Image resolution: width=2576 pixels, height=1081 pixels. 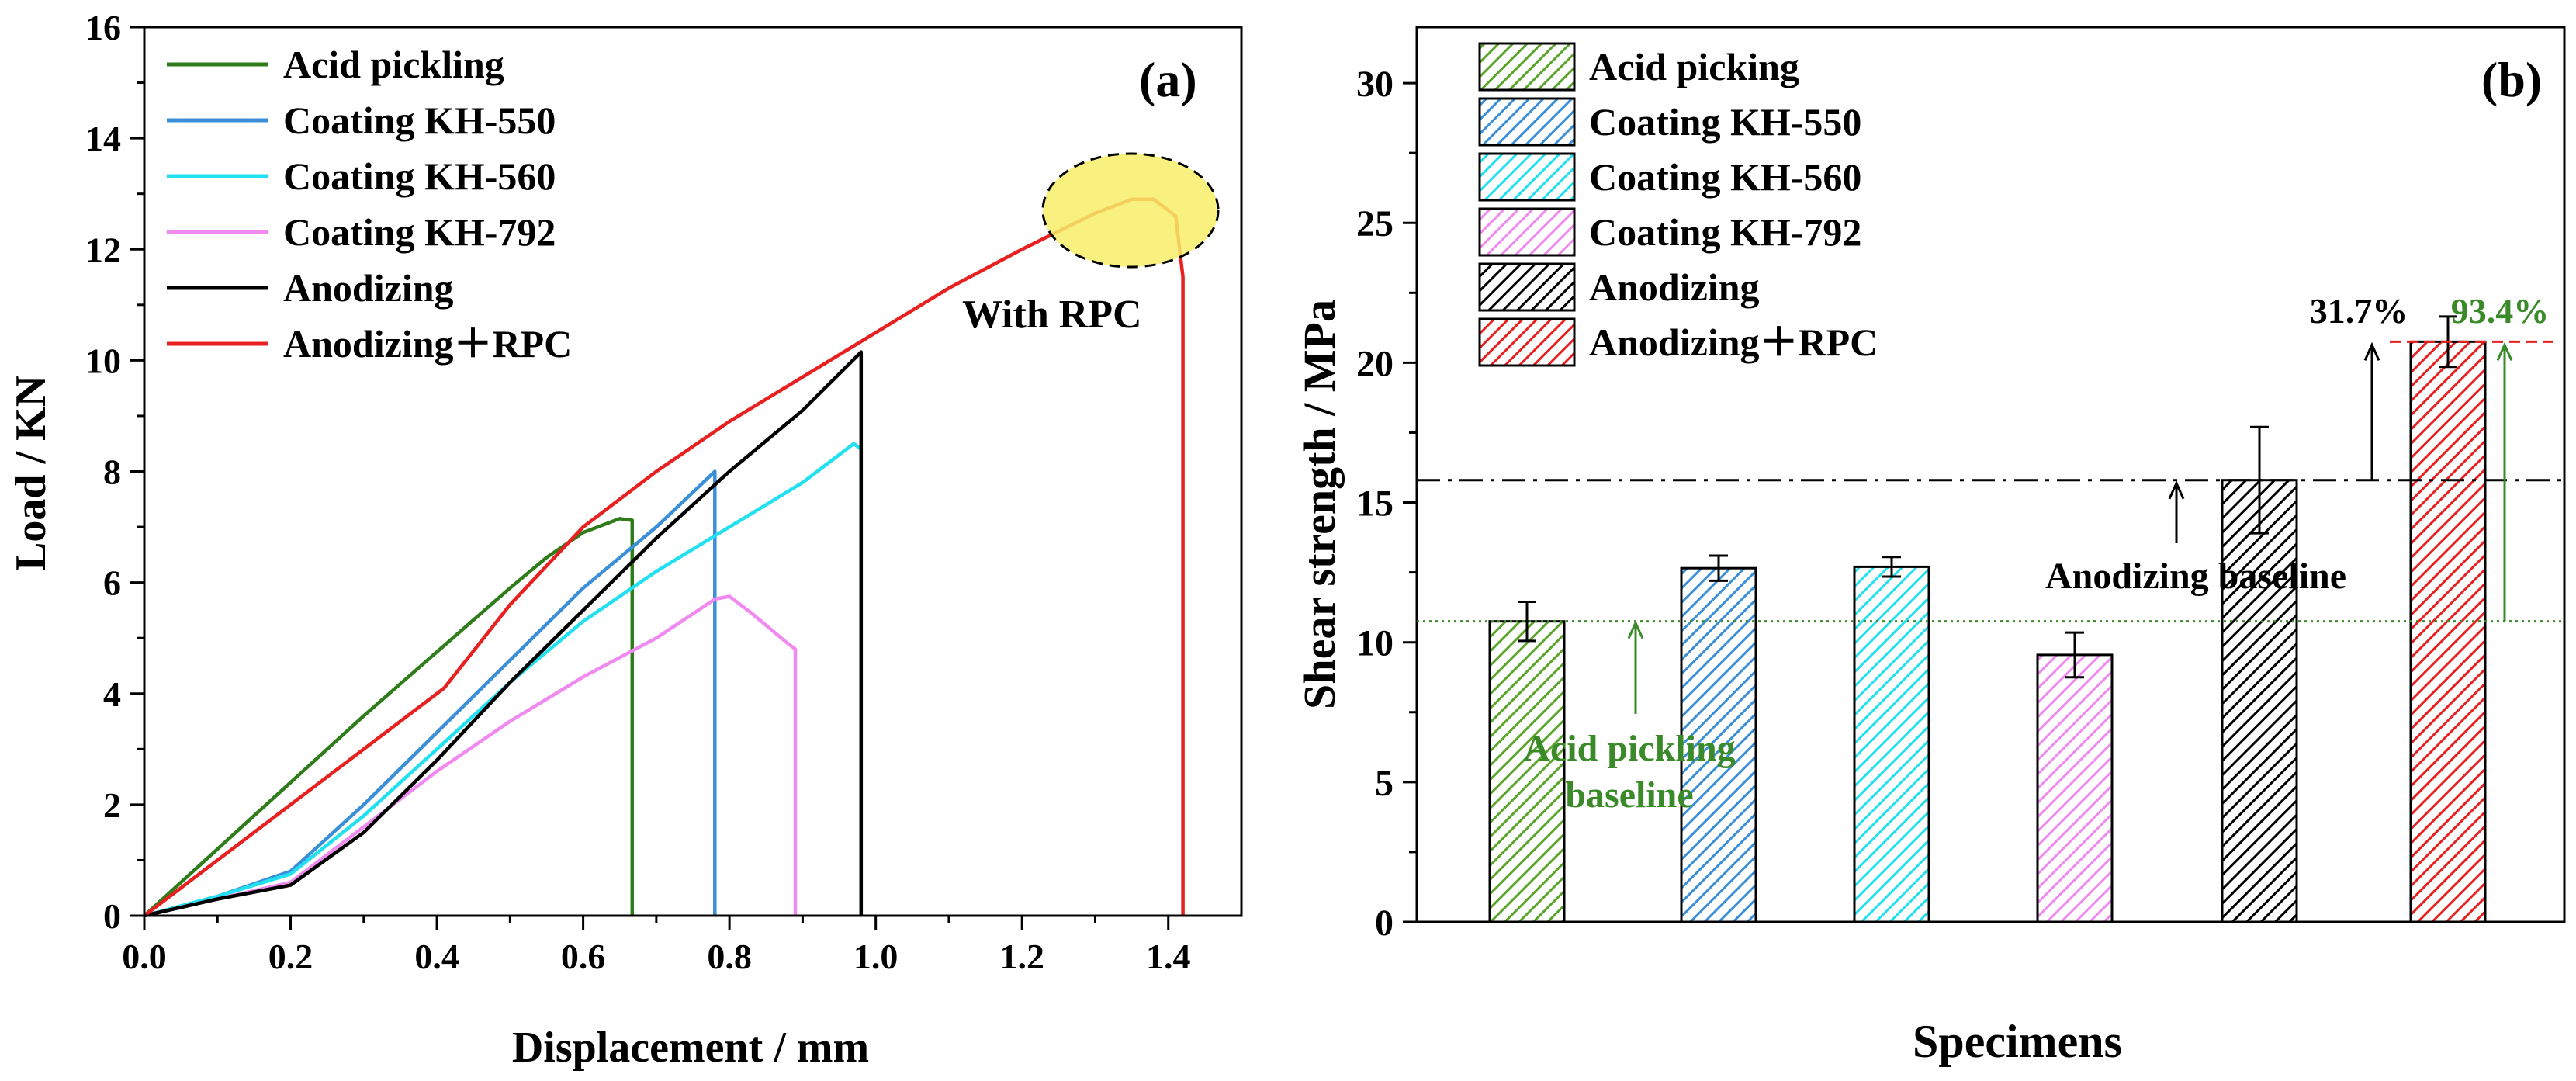 What do you see at coordinates (2195, 576) in the screenshot?
I see `anodizing-baseline-label: Anodizing baseline` at bounding box center [2195, 576].